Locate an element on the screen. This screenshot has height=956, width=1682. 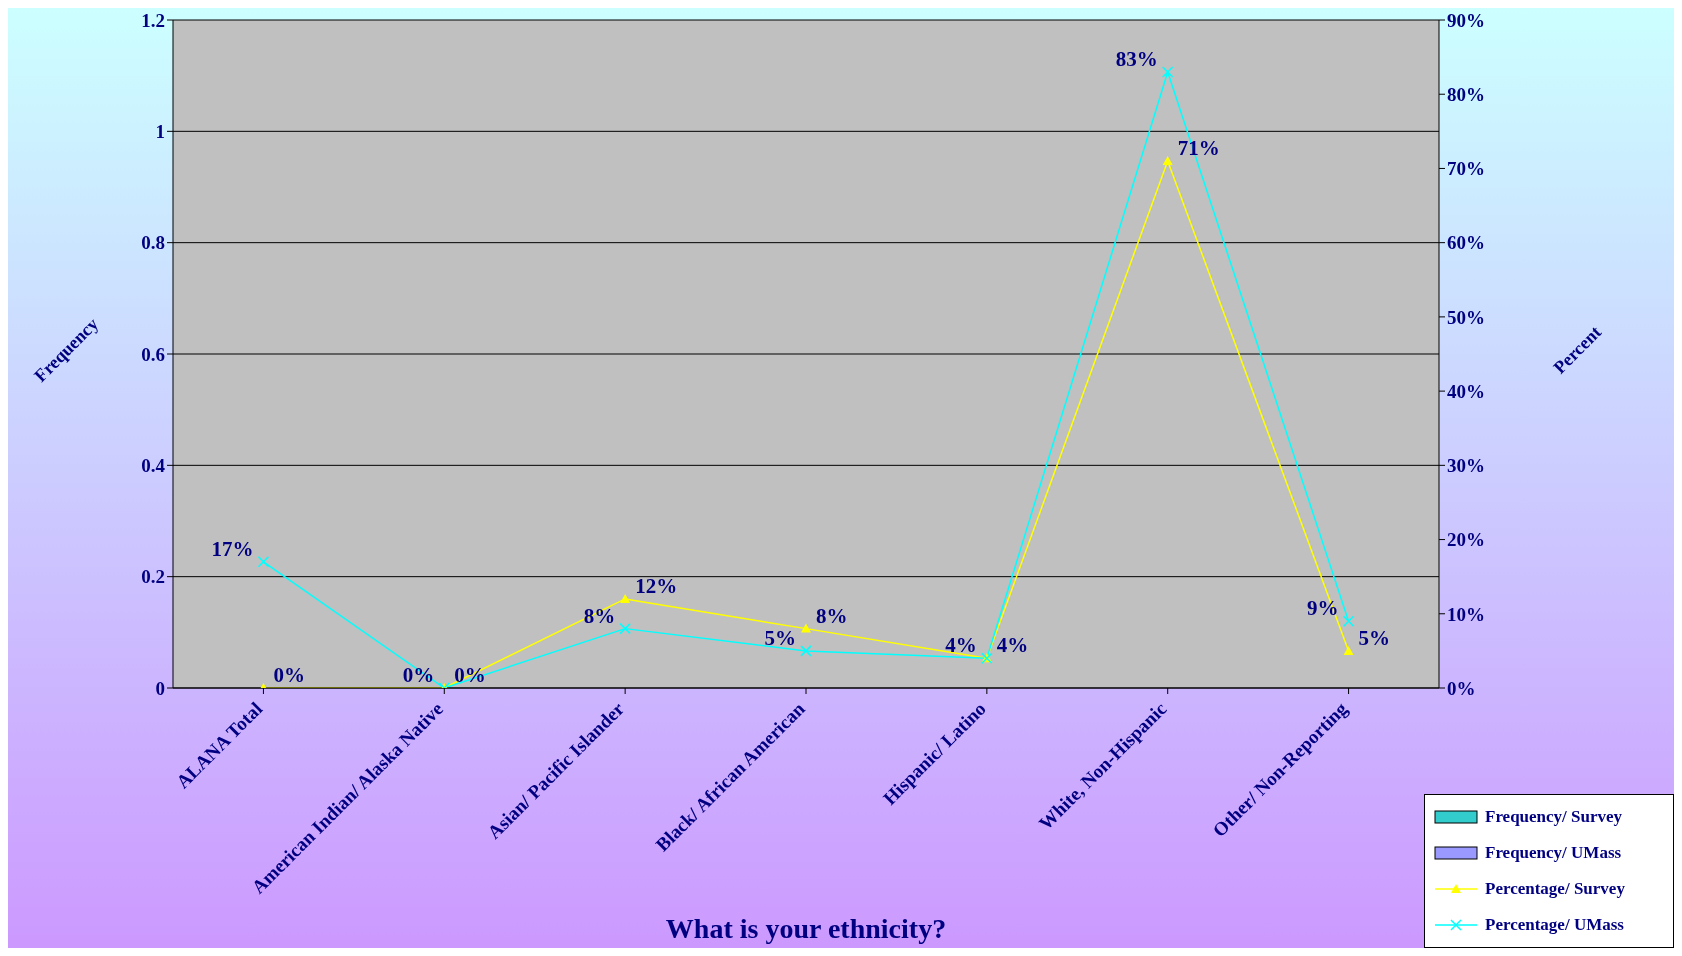
y2-tick-label: 30% is located at coordinates (1466, 466).